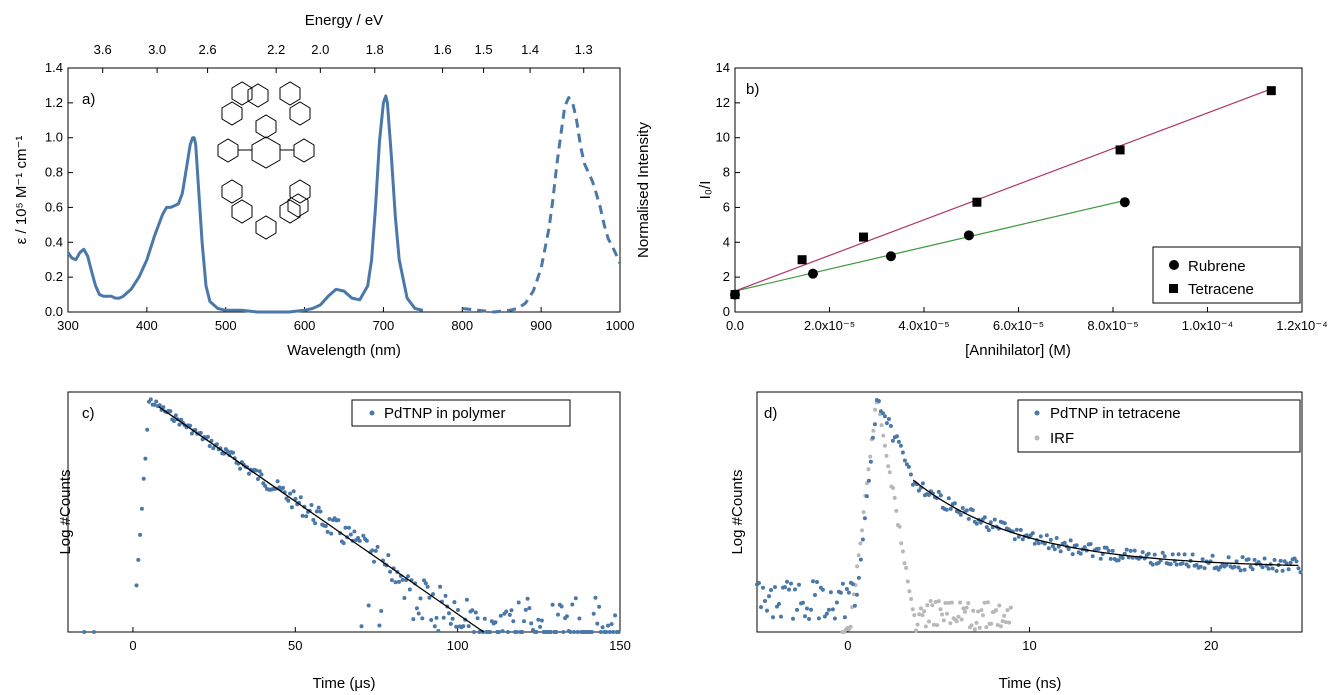 Image resolution: width=1334 pixels, height=695 pixels. I want to click on x-tick-label-c: 100, so click(458, 645).